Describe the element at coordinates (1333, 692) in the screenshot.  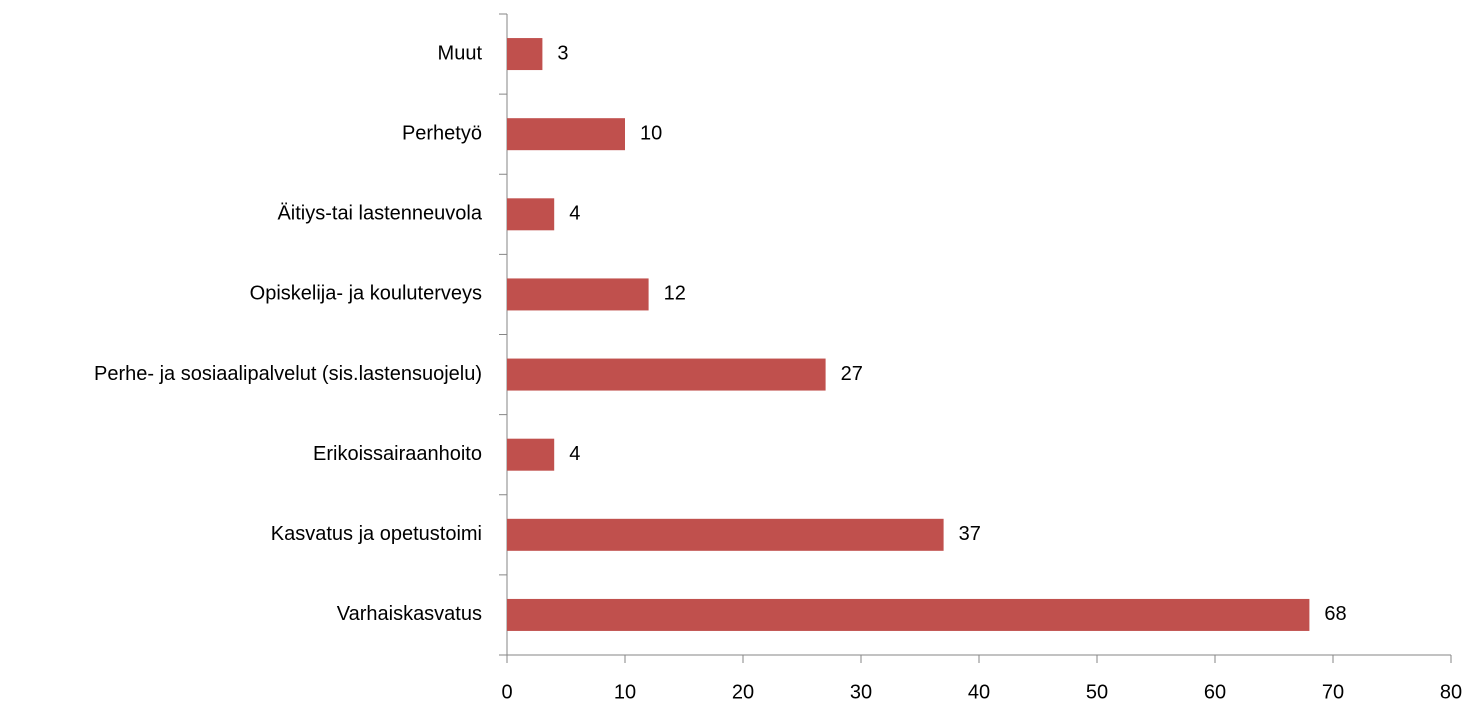
I see `x-tick-label: 70` at that location.